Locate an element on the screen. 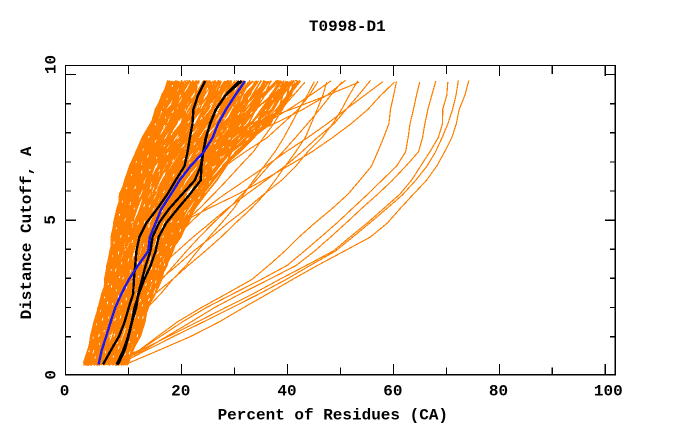  svg-text: Percent of Residues (CA) is located at coordinates (333, 416).